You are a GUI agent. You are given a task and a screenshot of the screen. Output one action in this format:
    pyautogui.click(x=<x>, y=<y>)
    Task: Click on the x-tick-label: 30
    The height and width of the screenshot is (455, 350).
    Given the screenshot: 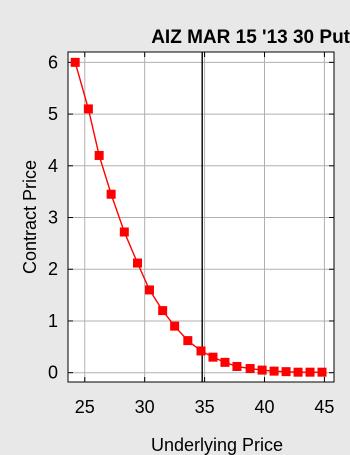 What is the action you would take?
    pyautogui.click(x=145, y=407)
    